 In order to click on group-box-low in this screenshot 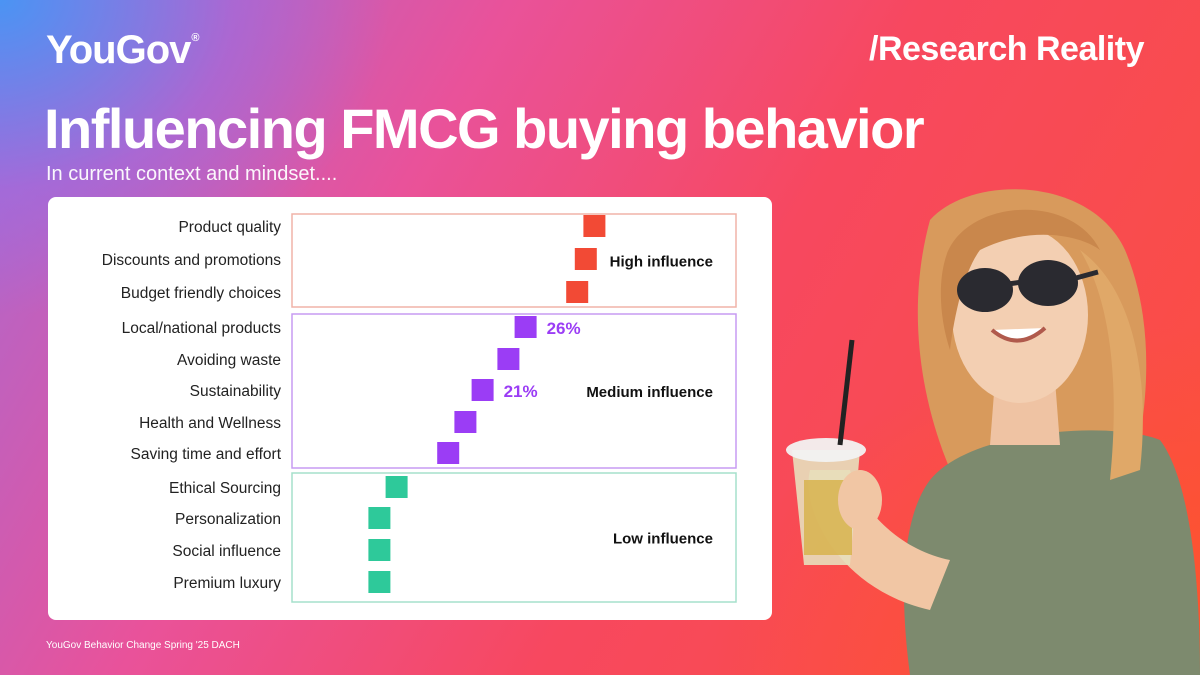, I will do `click(514, 537)`.